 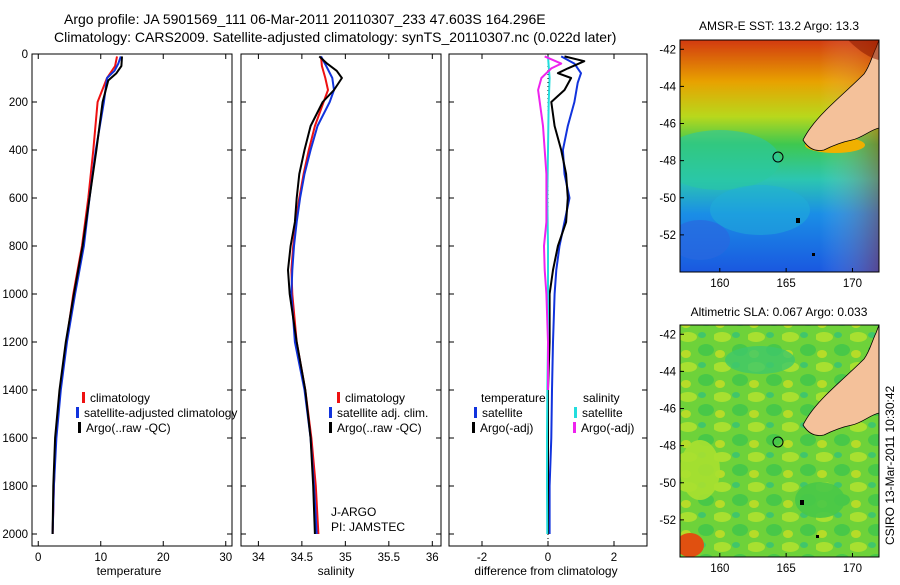 I want to click on x-tick-label: 20, so click(x=163, y=558).